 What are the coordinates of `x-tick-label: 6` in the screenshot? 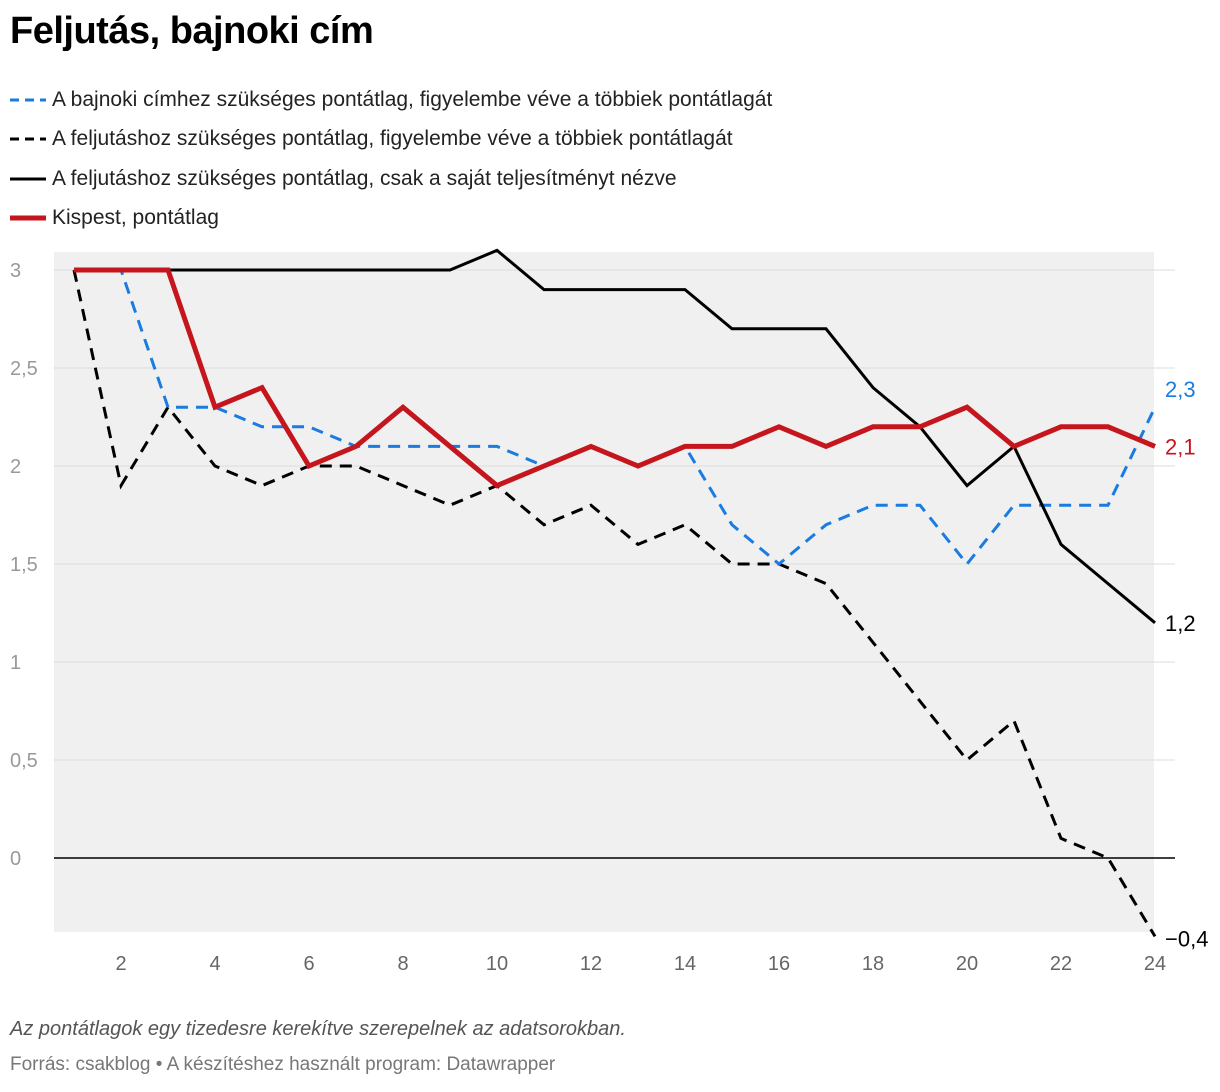 It's located at (308, 964).